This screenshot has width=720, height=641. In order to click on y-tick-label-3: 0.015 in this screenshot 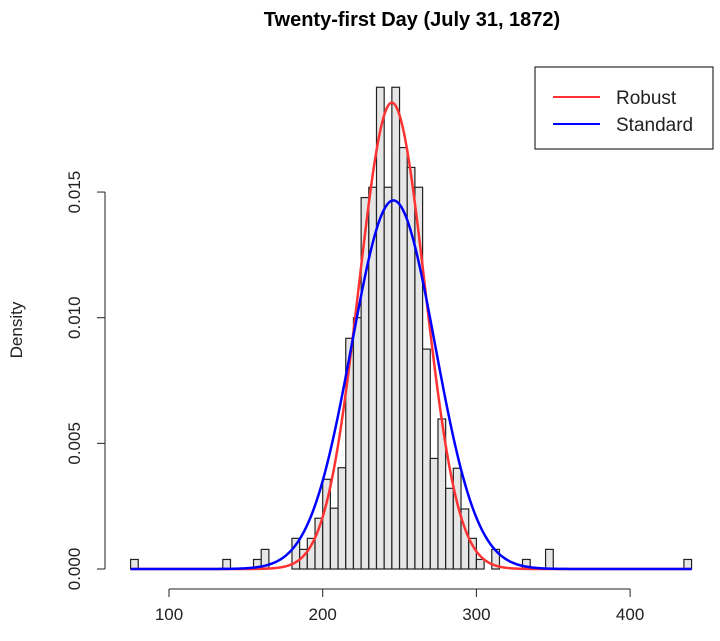, I will do `click(74, 192)`.